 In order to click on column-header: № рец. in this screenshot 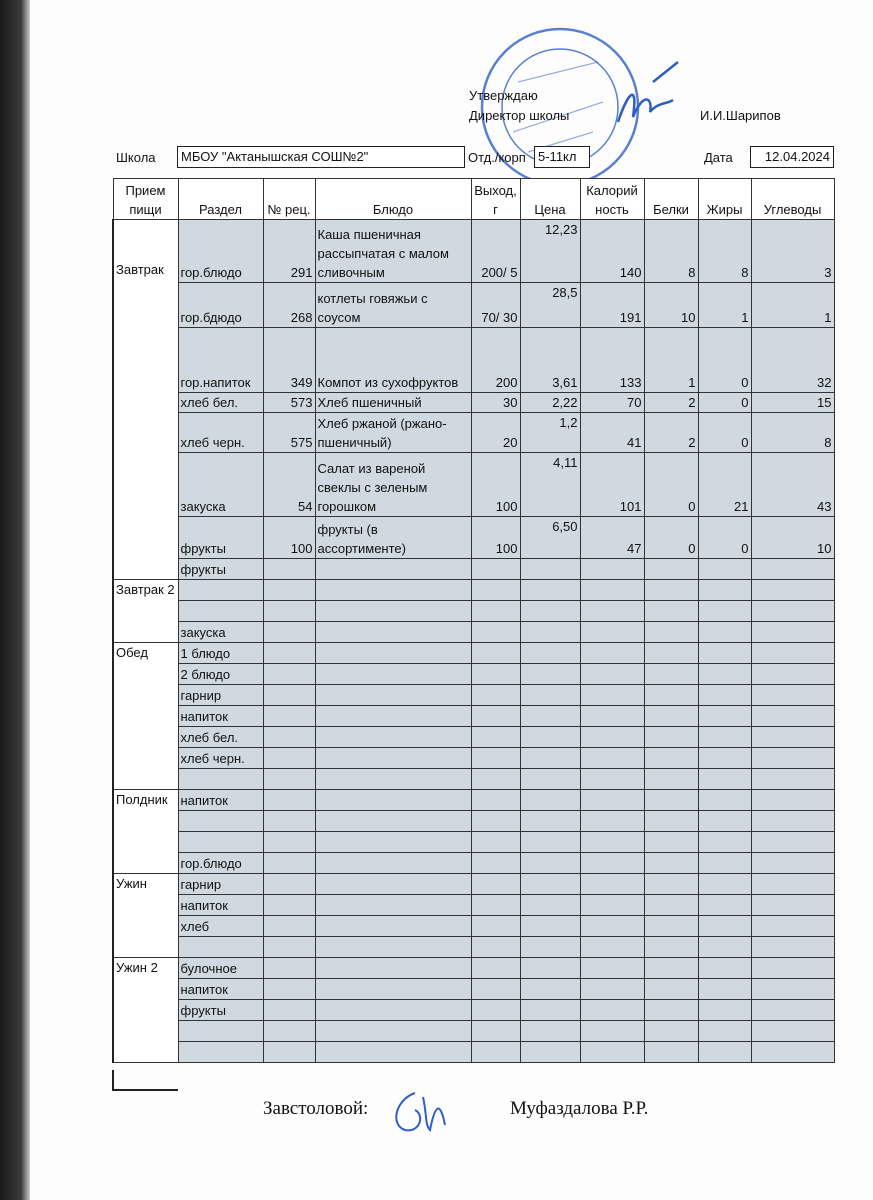, I will do `click(289, 199)`.